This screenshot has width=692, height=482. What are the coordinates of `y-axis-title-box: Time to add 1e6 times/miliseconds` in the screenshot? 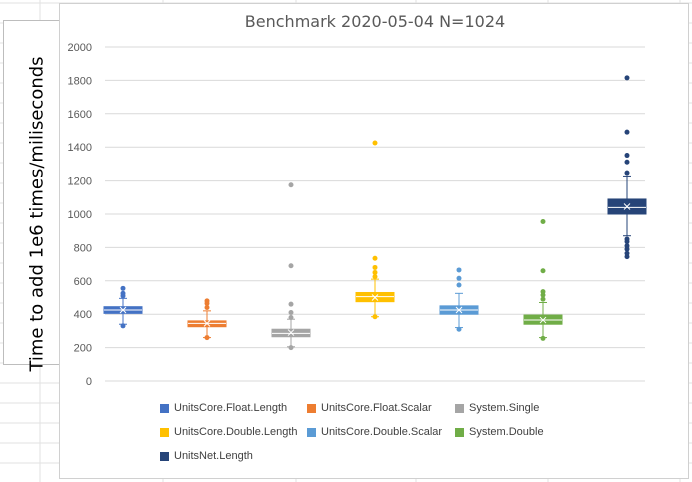 It's located at (33, 196).